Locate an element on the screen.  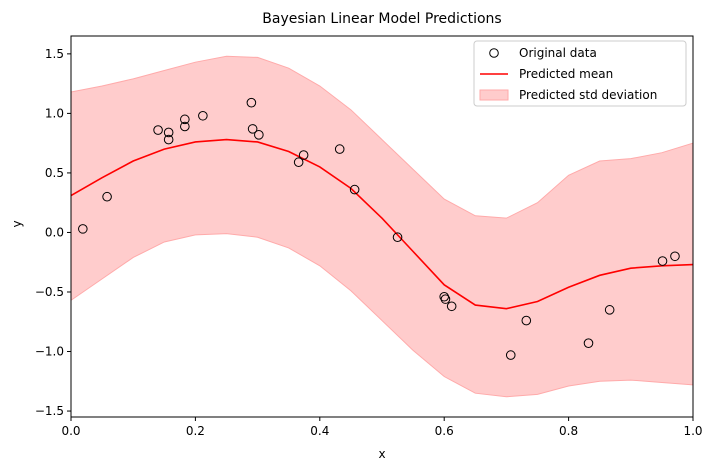
y-tick-label: 1.5 is located at coordinates (54, 54).